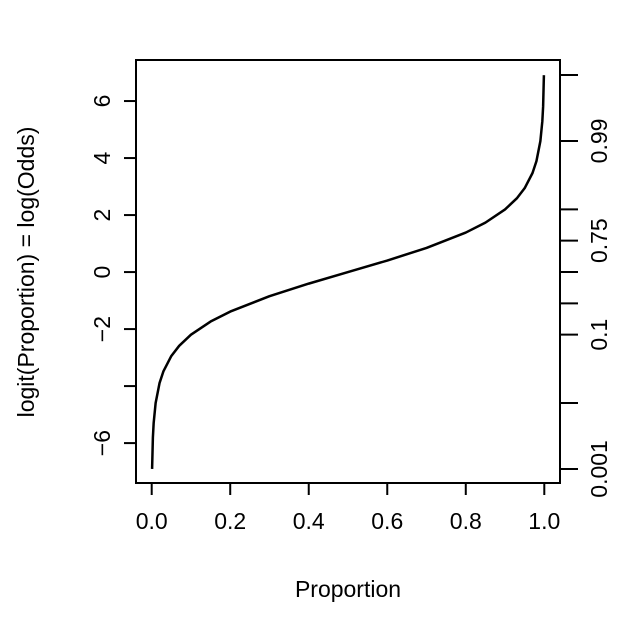 Image resolution: width=640 pixels, height=640 pixels. What do you see at coordinates (348, 589) in the screenshot?
I see `x-axis-title: Proportion` at bounding box center [348, 589].